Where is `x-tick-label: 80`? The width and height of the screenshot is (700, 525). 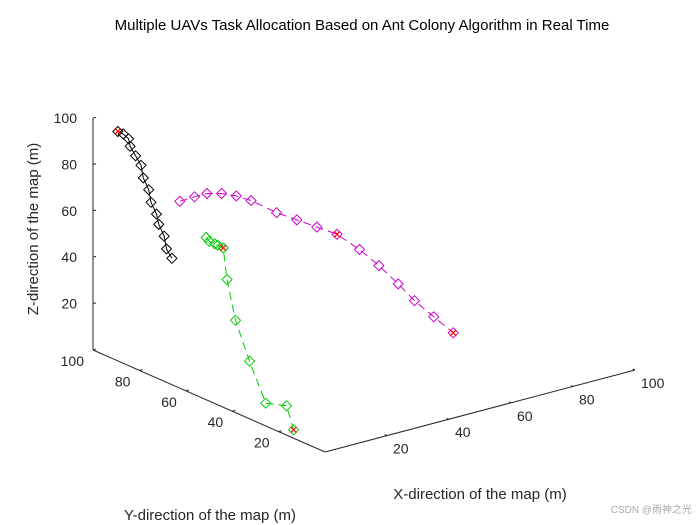
x-tick-label: 80 is located at coordinates (587, 399).